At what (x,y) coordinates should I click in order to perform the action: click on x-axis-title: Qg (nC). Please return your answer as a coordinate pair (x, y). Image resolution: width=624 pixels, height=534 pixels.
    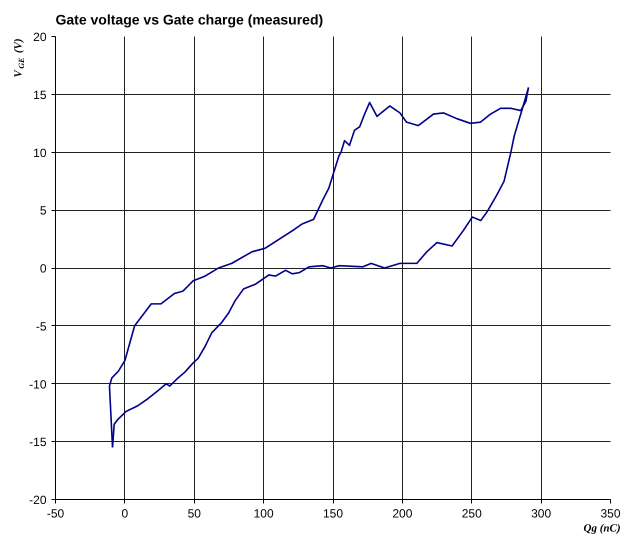
    Looking at the image, I should click on (602, 528).